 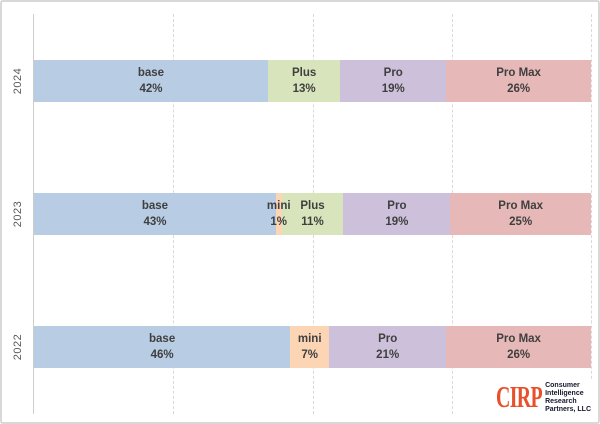 I want to click on bar-segment-pro: Pro 21%, so click(x=388, y=347).